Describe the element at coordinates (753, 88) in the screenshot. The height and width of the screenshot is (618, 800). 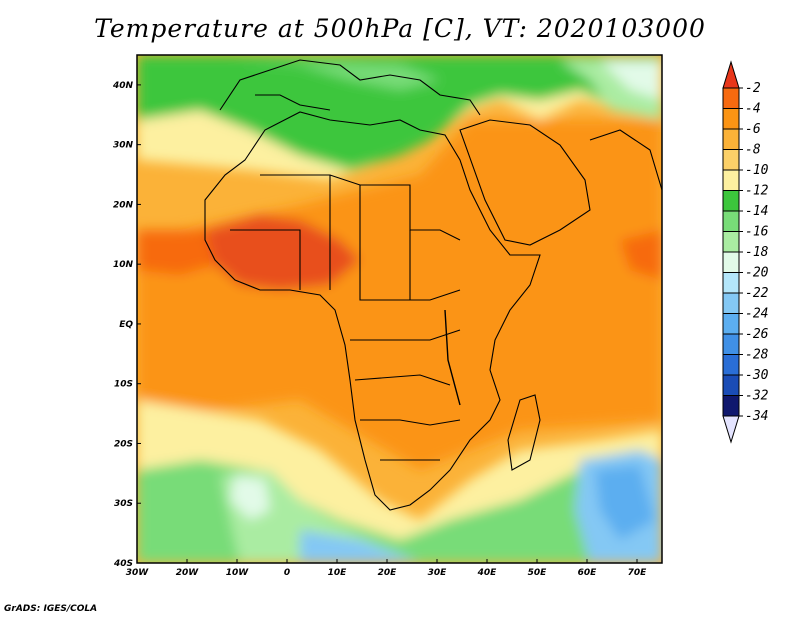
I see `colorbar-label: -2` at that location.